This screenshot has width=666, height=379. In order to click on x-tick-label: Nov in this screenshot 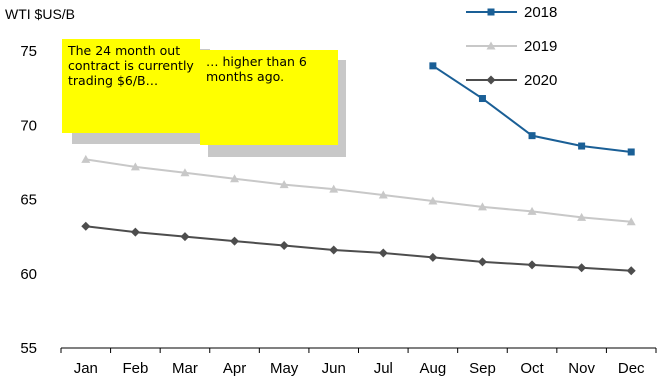, I will do `click(581, 368)`.